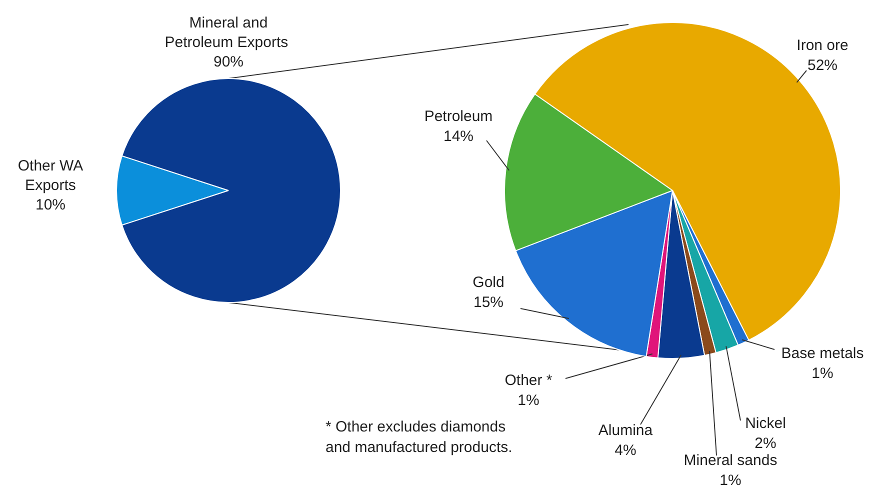 Image resolution: width=877 pixels, height=494 pixels. What do you see at coordinates (50, 205) in the screenshot?
I see `data-label: 10%` at bounding box center [50, 205].